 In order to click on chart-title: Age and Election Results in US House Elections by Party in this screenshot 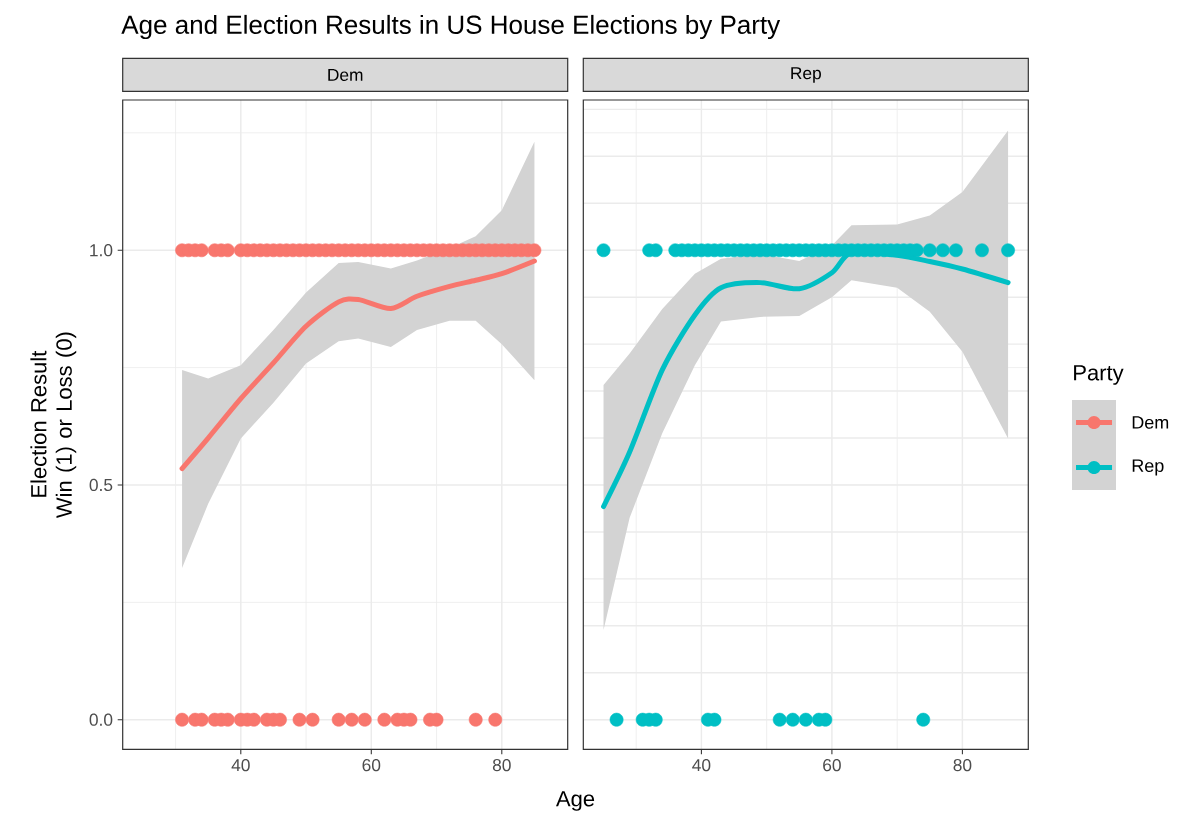, I will do `click(451, 27)`.